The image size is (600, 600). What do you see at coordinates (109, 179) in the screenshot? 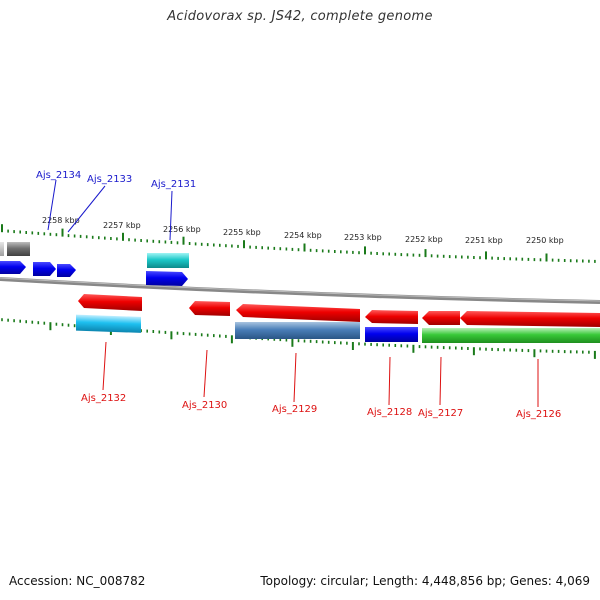
I see `gene-label-ajs-2133: Ajs_2133` at bounding box center [109, 179].